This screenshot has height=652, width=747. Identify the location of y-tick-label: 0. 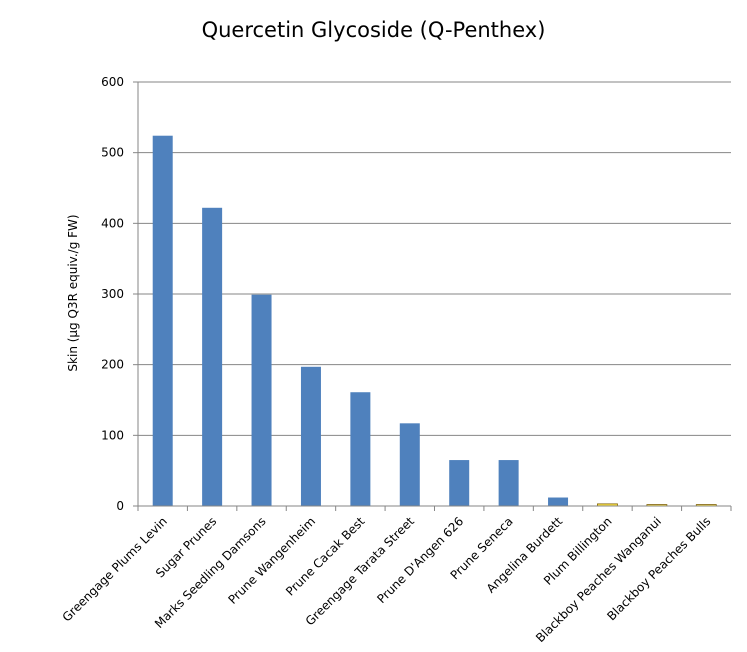
(120, 506).